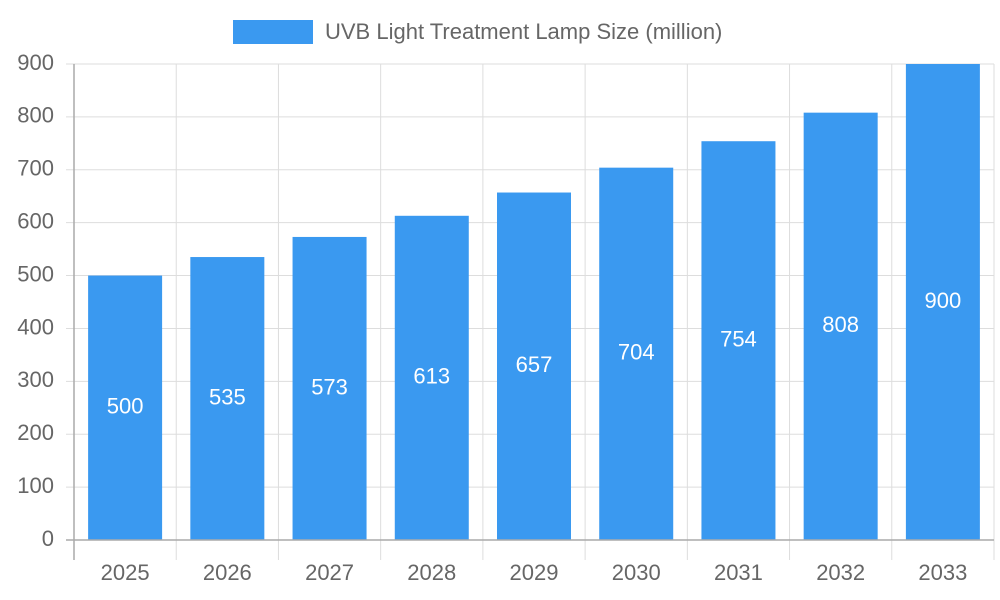  I want to click on y-tick-label: 600, so click(35, 220).